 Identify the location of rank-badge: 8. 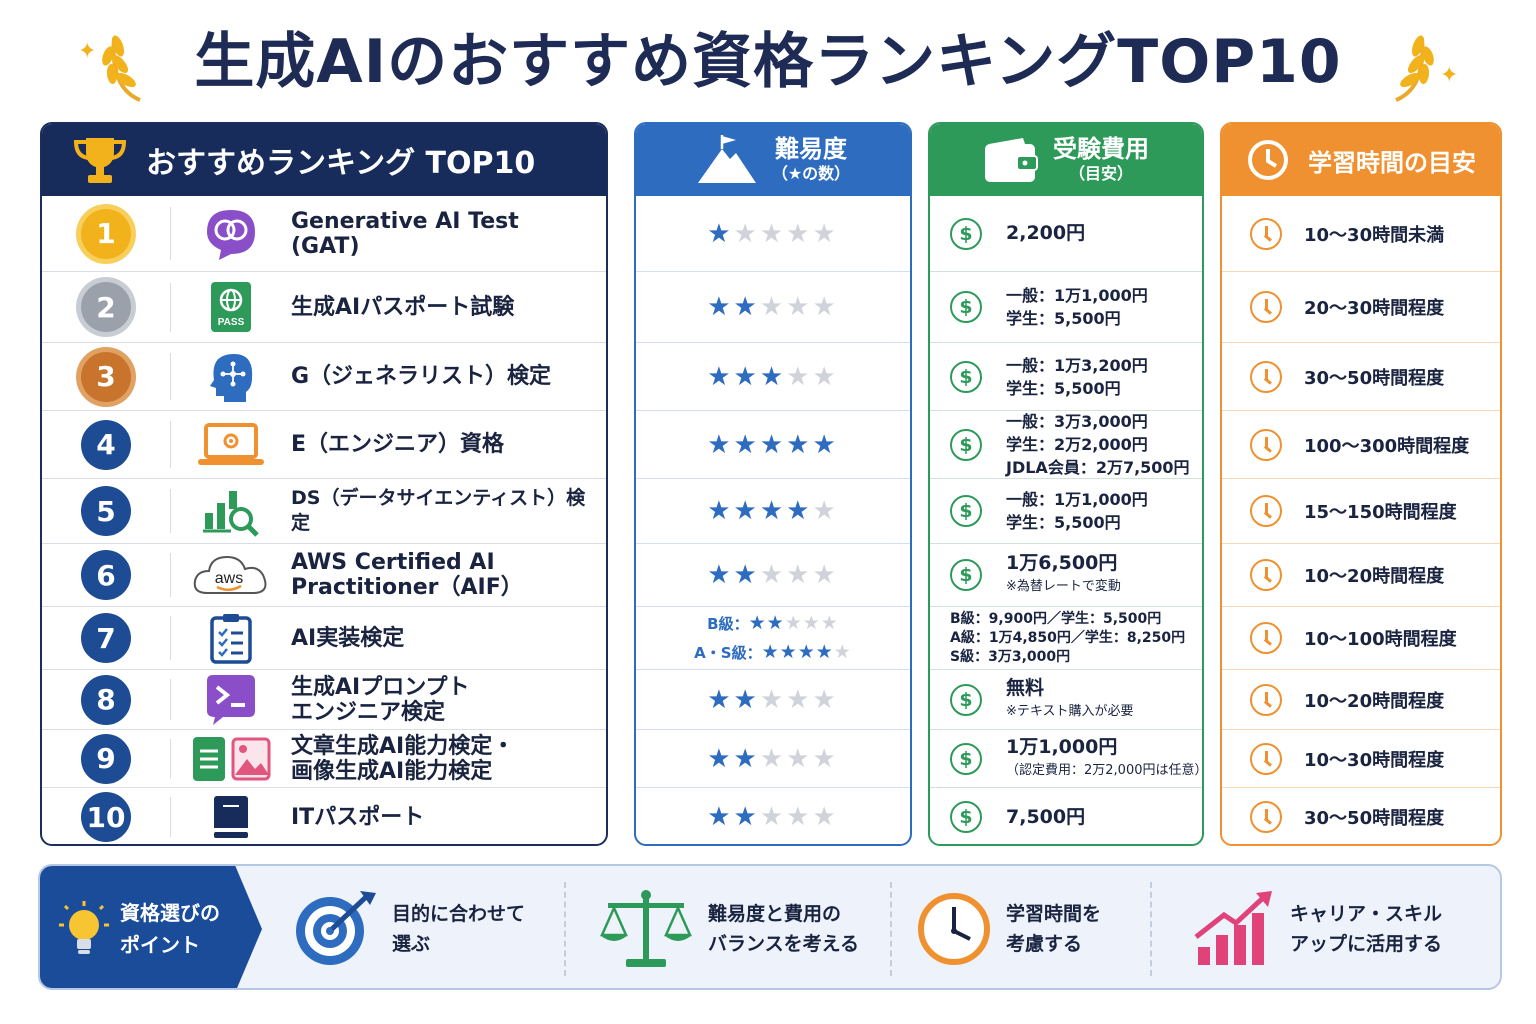
(106, 699).